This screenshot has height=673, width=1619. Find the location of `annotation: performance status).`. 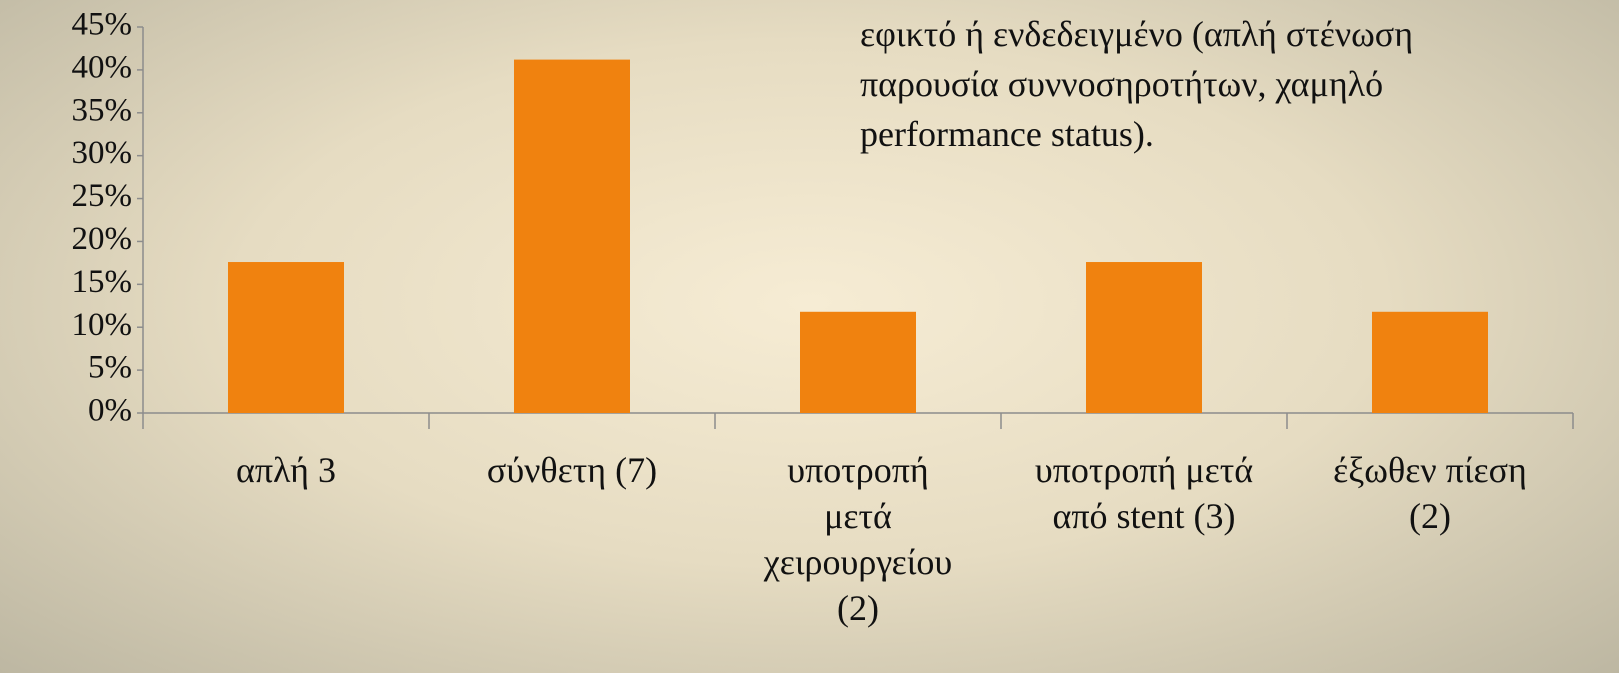

annotation: performance status). is located at coordinates (1007, 134).